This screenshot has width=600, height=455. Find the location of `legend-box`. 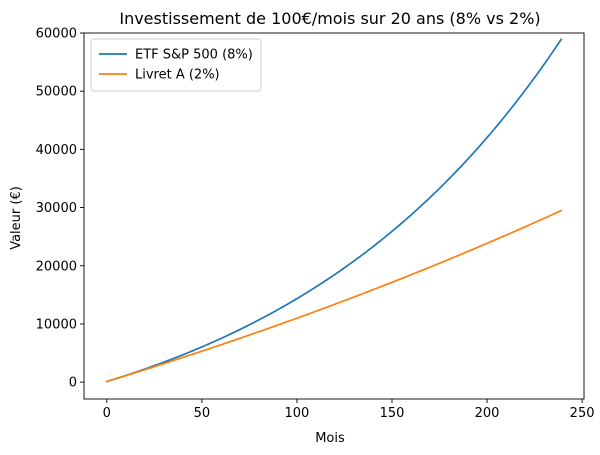

legend-box is located at coordinates (176, 65).